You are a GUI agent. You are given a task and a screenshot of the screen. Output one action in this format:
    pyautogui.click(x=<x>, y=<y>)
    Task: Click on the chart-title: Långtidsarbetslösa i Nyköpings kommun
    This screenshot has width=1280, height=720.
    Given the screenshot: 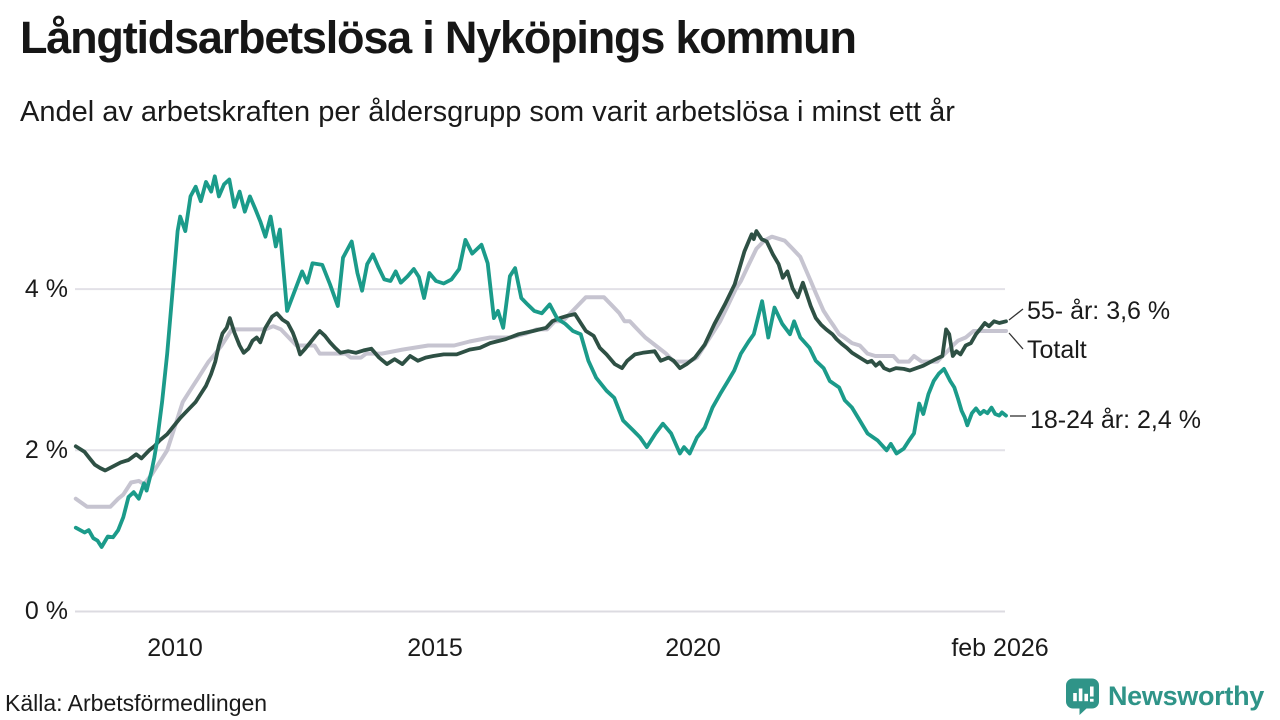 What is the action you would take?
    pyautogui.click(x=438, y=37)
    